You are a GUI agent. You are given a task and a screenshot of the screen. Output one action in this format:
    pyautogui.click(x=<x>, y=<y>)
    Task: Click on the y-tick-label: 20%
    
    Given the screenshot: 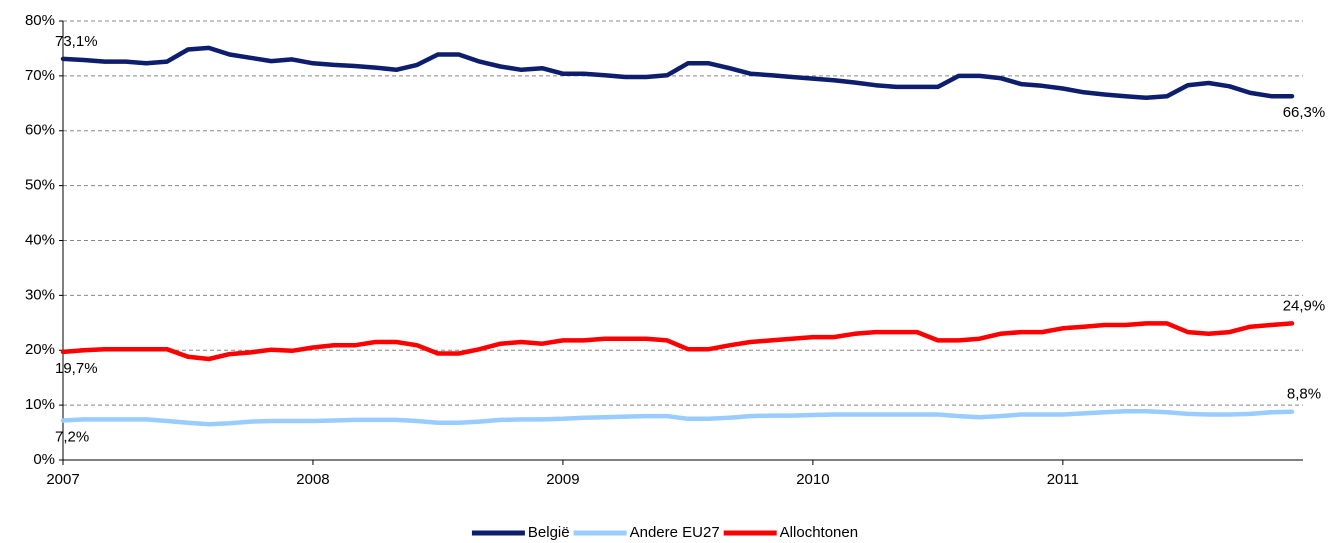 What is the action you would take?
    pyautogui.click(x=40, y=349)
    